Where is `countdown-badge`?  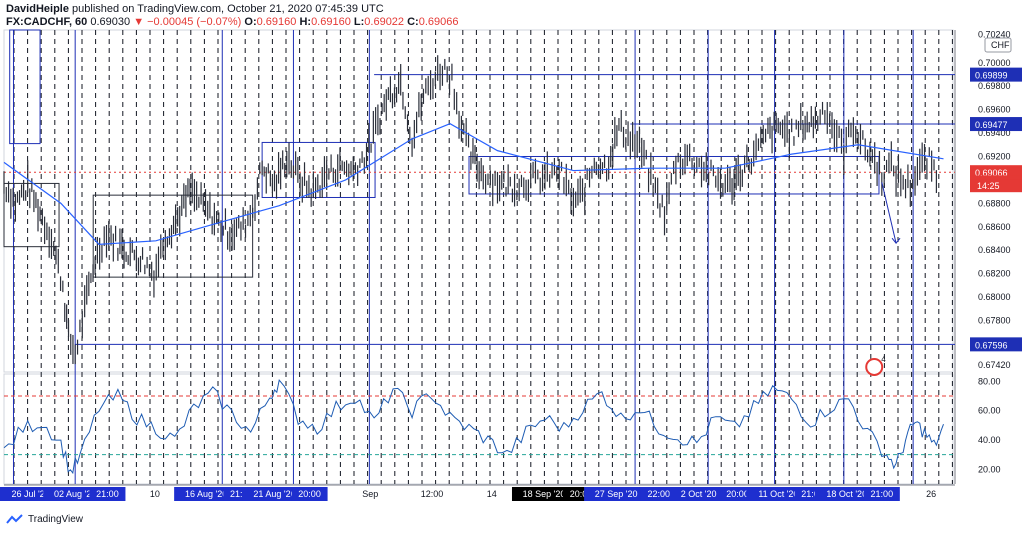
countdown-badge is located at coordinates (996, 186).